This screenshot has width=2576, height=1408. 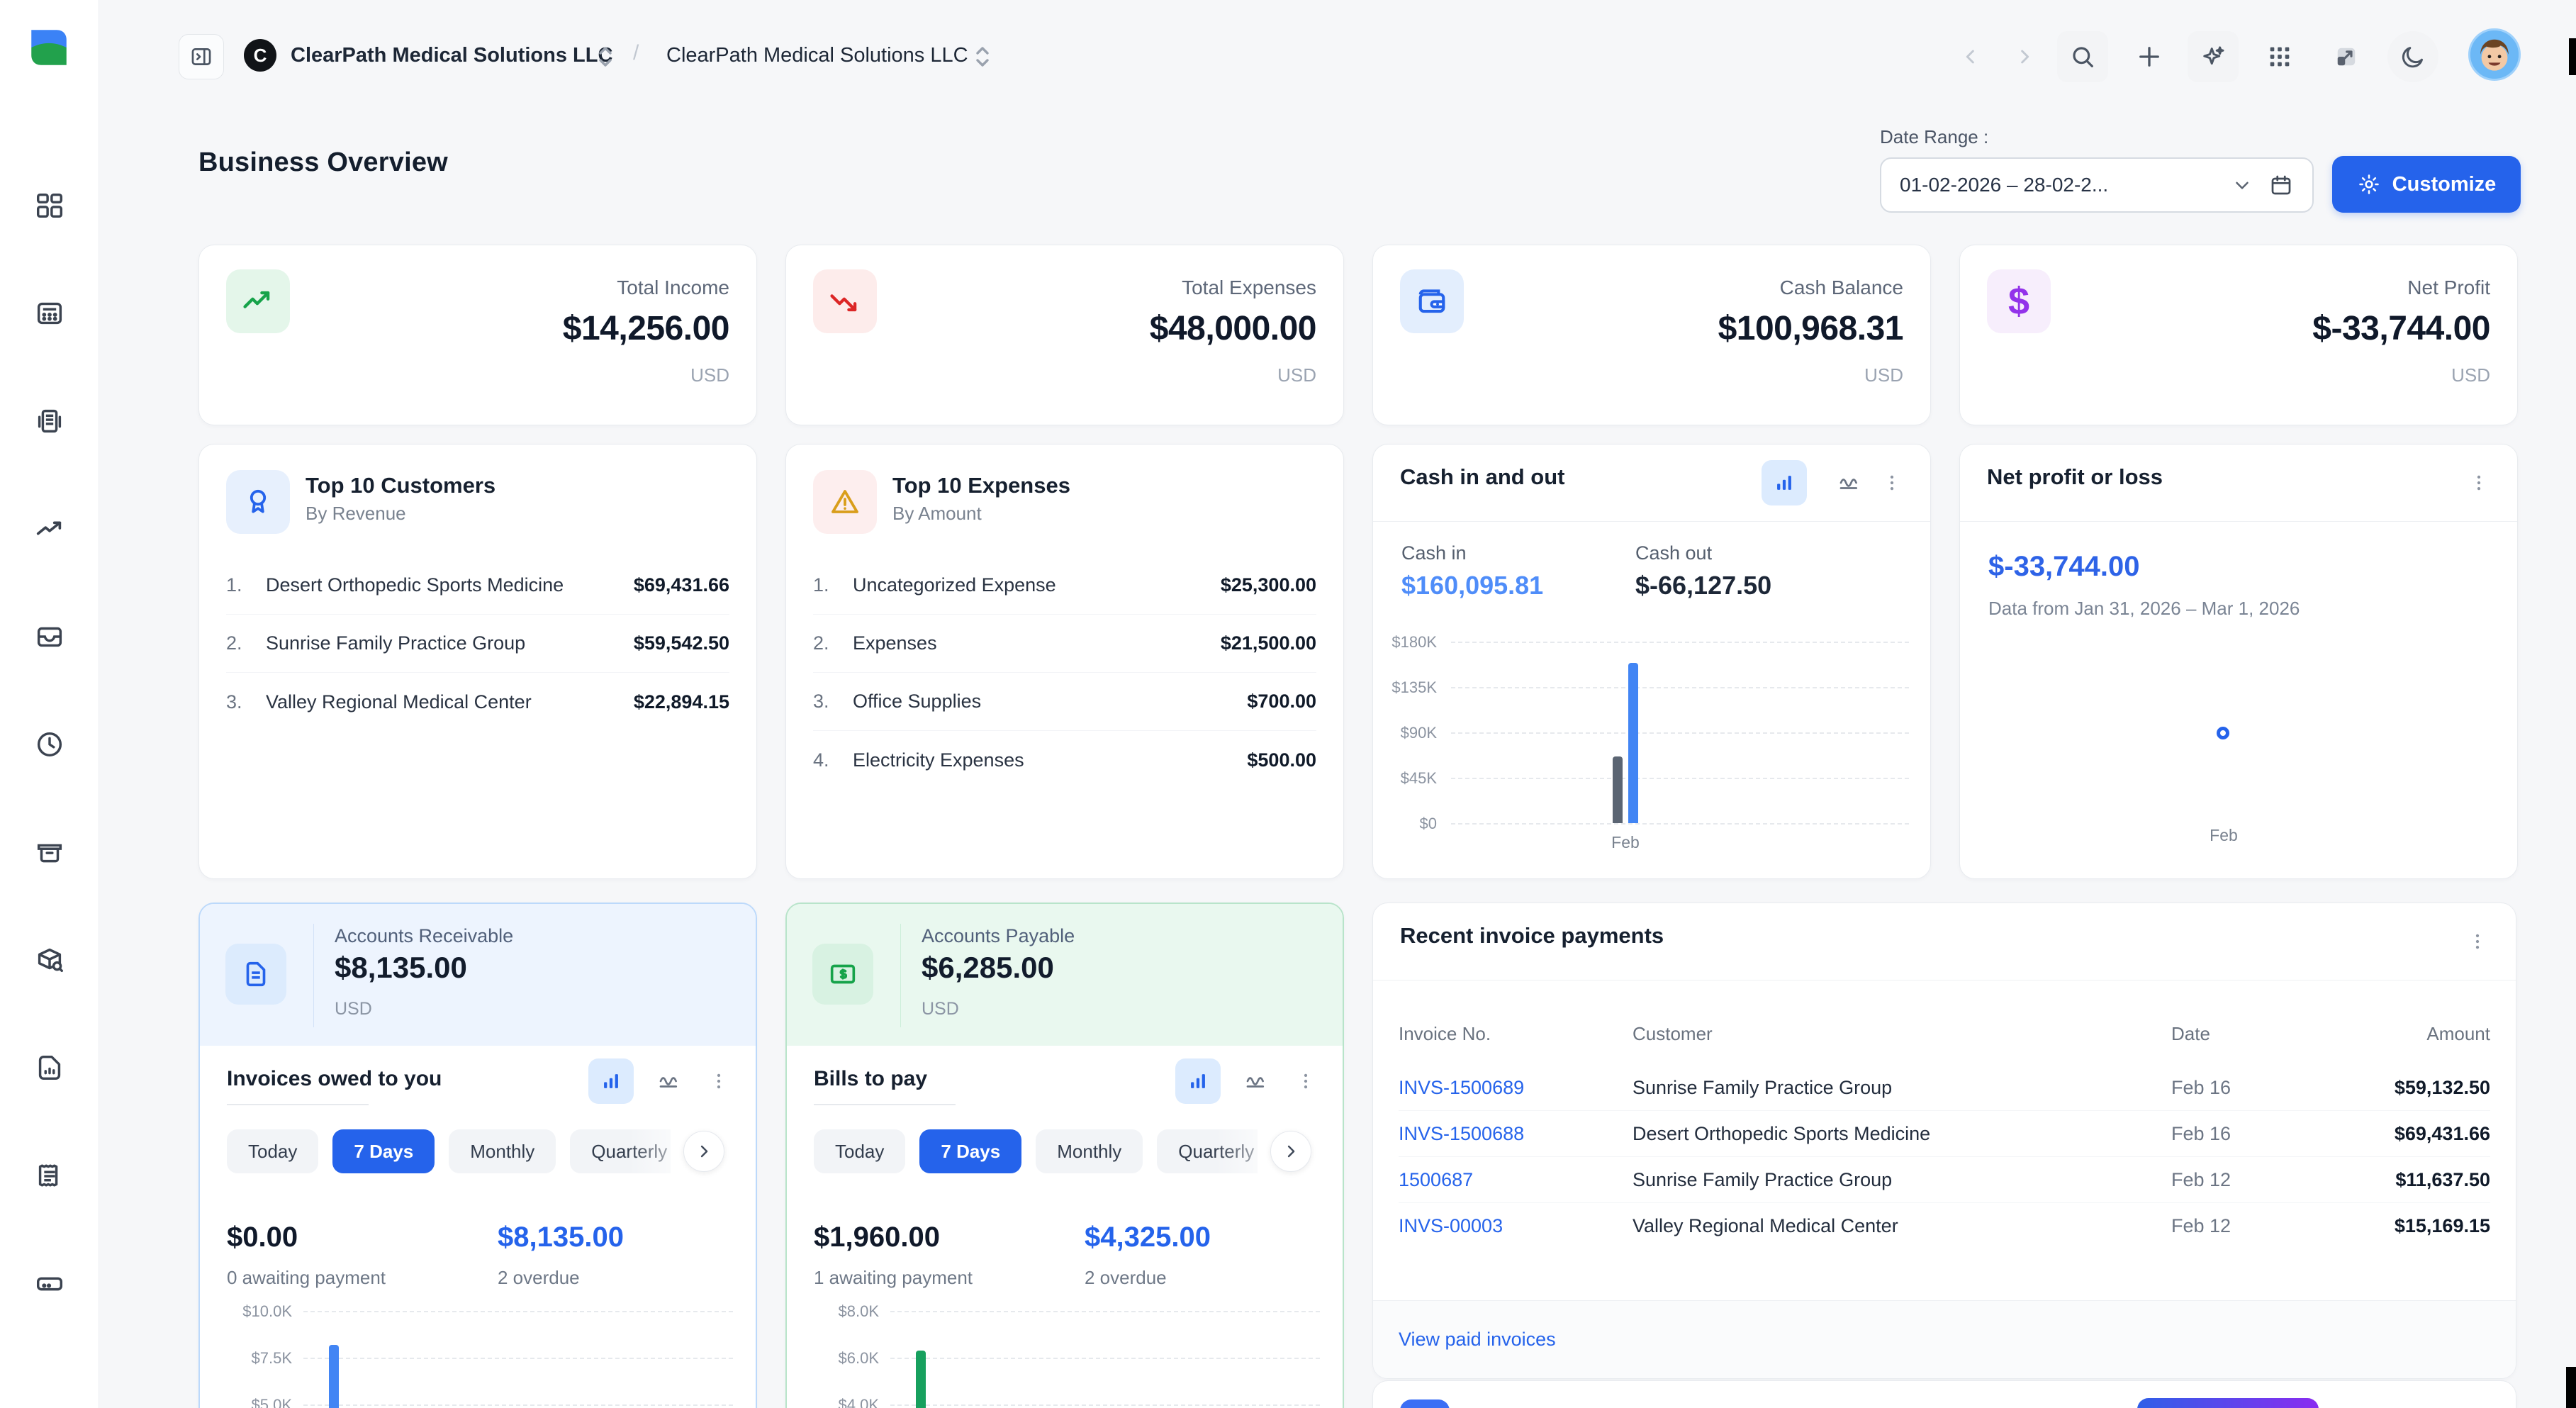 What do you see at coordinates (2228, 1403) in the screenshot?
I see `partial-gradient-button` at bounding box center [2228, 1403].